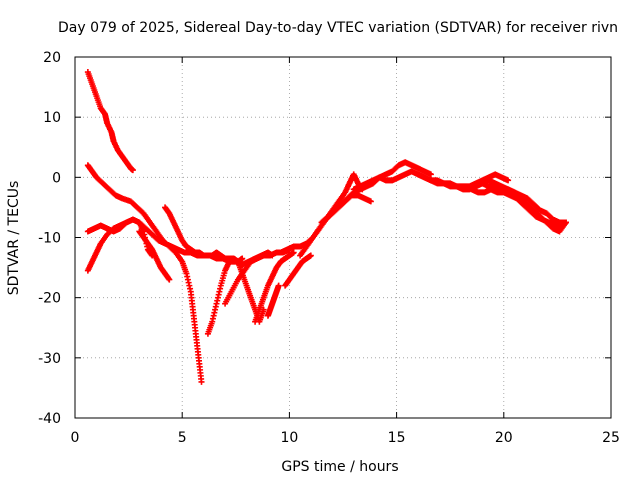 This screenshot has height=480, width=640. Describe the element at coordinates (49, 419) in the screenshot. I see `y-tick-label: -40` at that location.